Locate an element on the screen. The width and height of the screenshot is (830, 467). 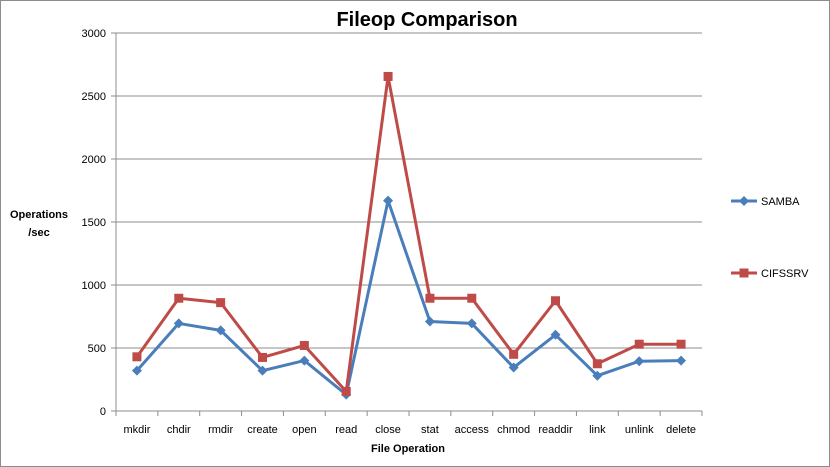
x-tick-label: readdir is located at coordinates (555, 430).